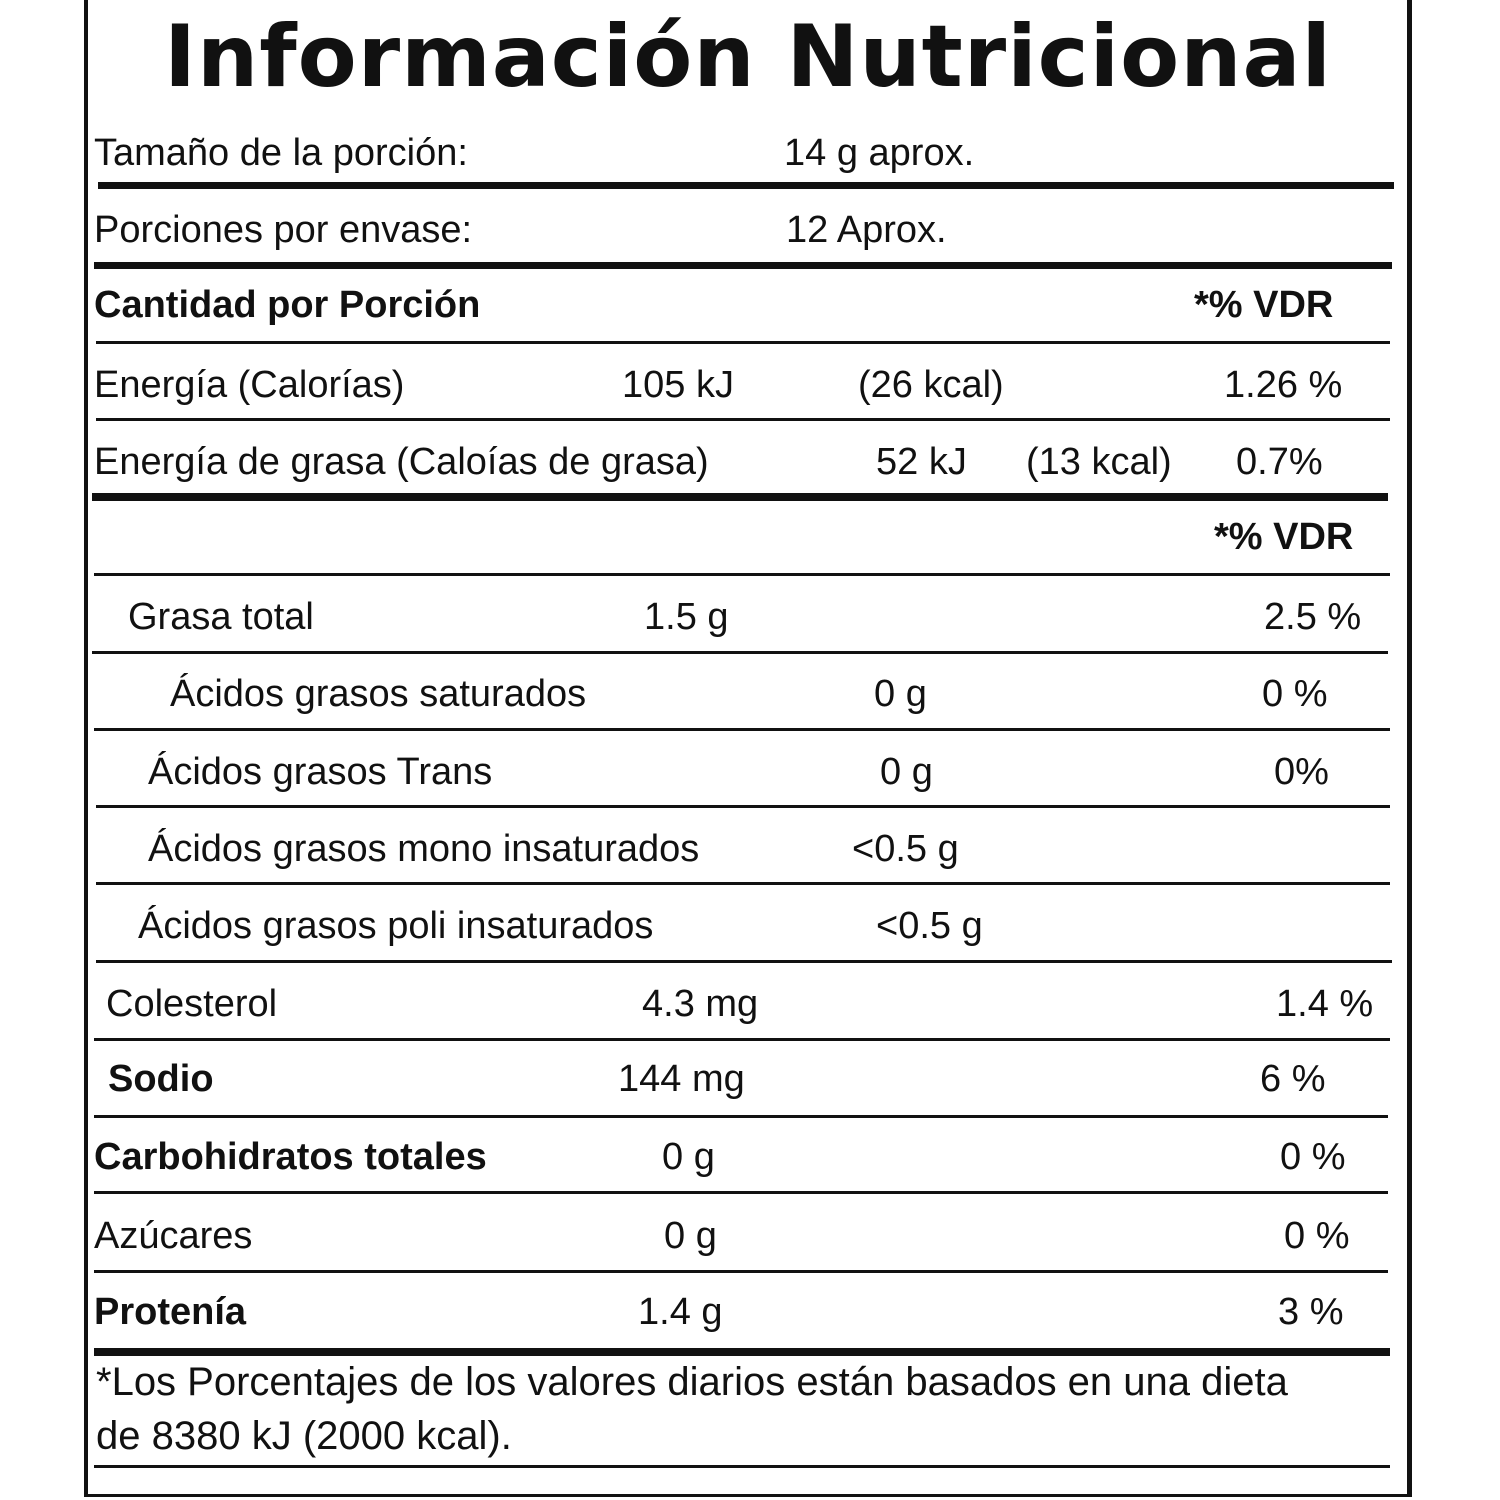 The width and height of the screenshot is (1500, 1500). I want to click on total-fat-vdr: 2.5 %, so click(1313, 617).